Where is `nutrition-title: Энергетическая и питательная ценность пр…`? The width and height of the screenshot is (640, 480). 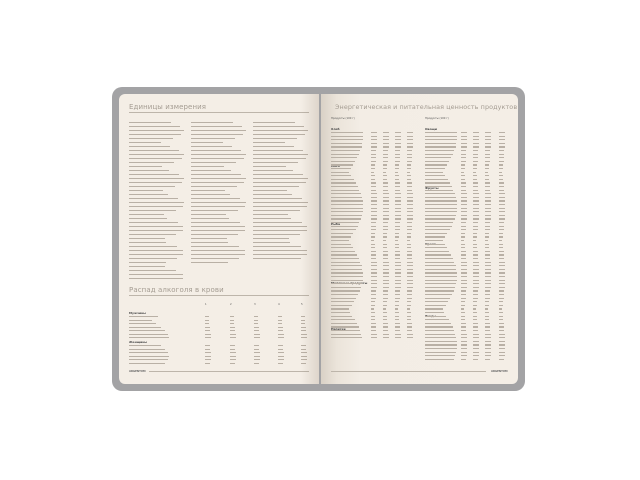 nutrition-title: Энергетическая и питательная ценность пр… is located at coordinates (426, 107).